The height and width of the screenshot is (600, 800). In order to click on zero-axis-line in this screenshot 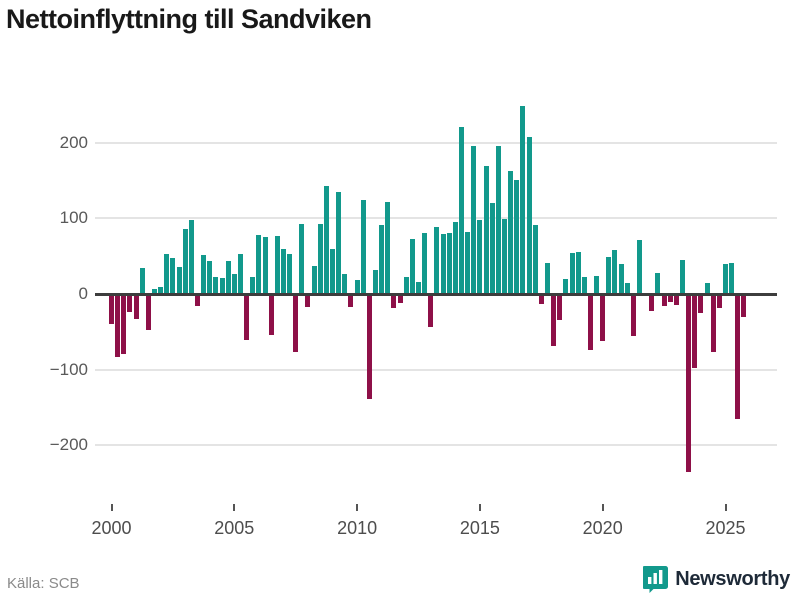, I will do `click(436, 294)`.